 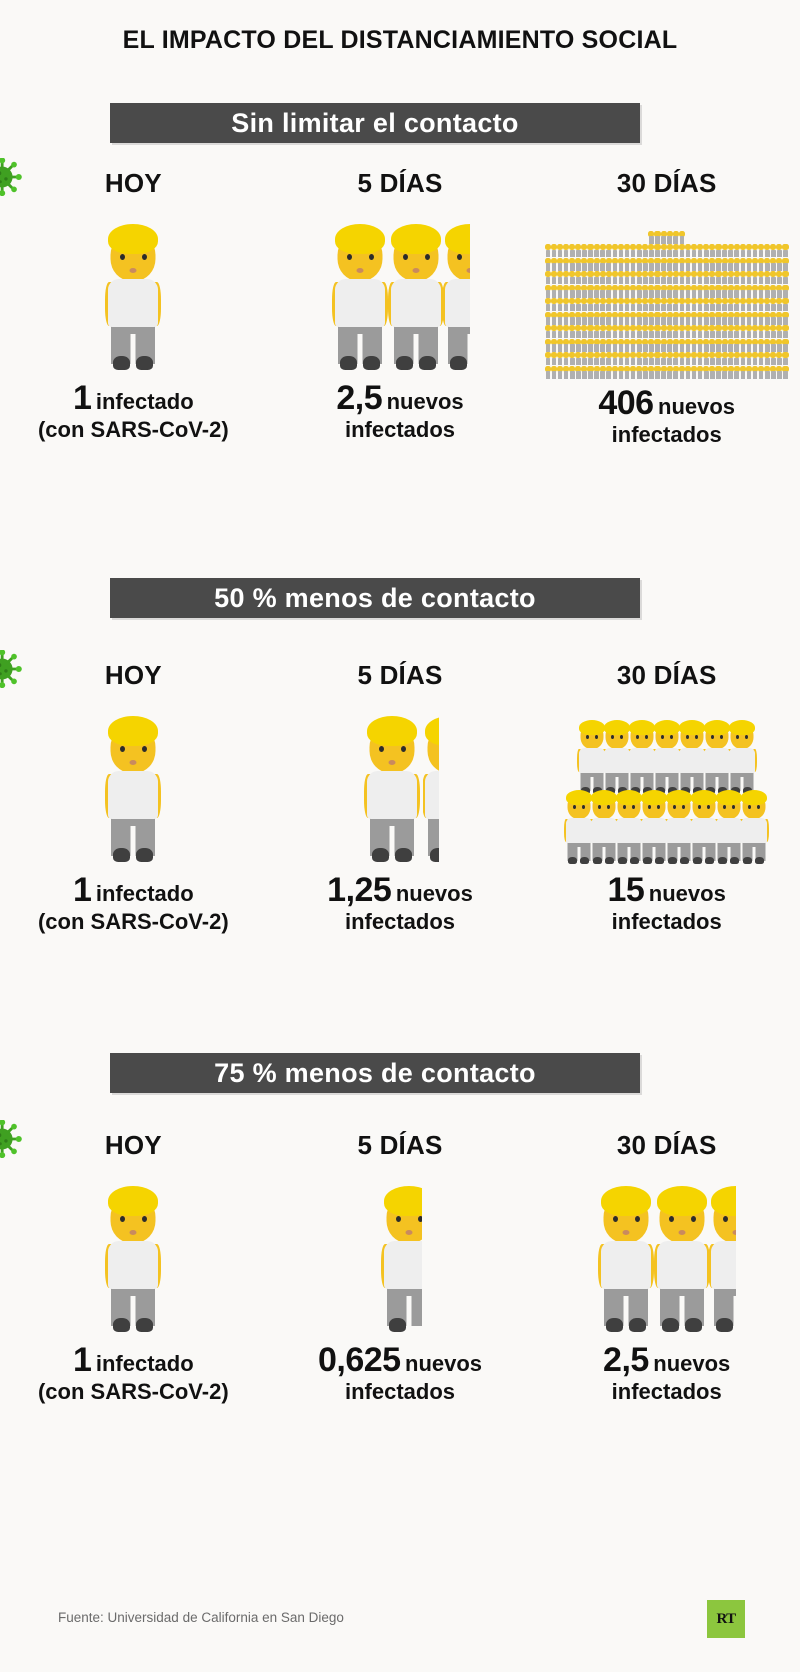 What do you see at coordinates (431, 791) in the screenshot?
I see `person-figure-quarter` at bounding box center [431, 791].